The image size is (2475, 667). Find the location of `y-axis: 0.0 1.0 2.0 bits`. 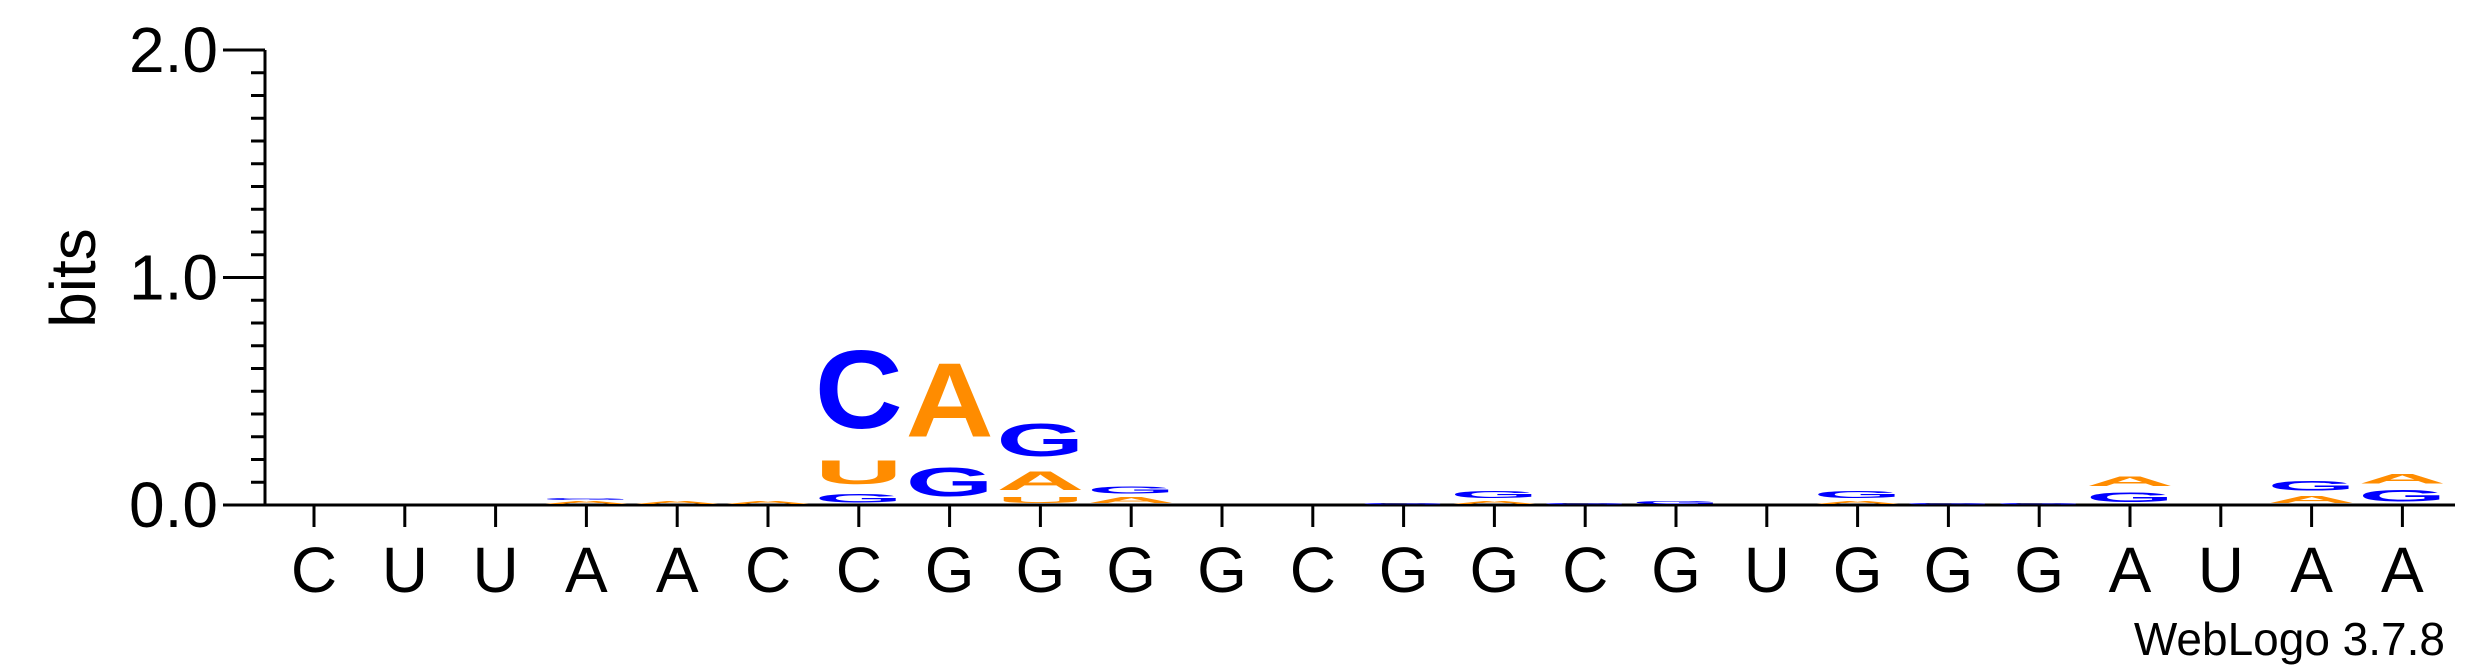

y-axis: 0.0 1.0 2.0 bits is located at coordinates (152, 277).